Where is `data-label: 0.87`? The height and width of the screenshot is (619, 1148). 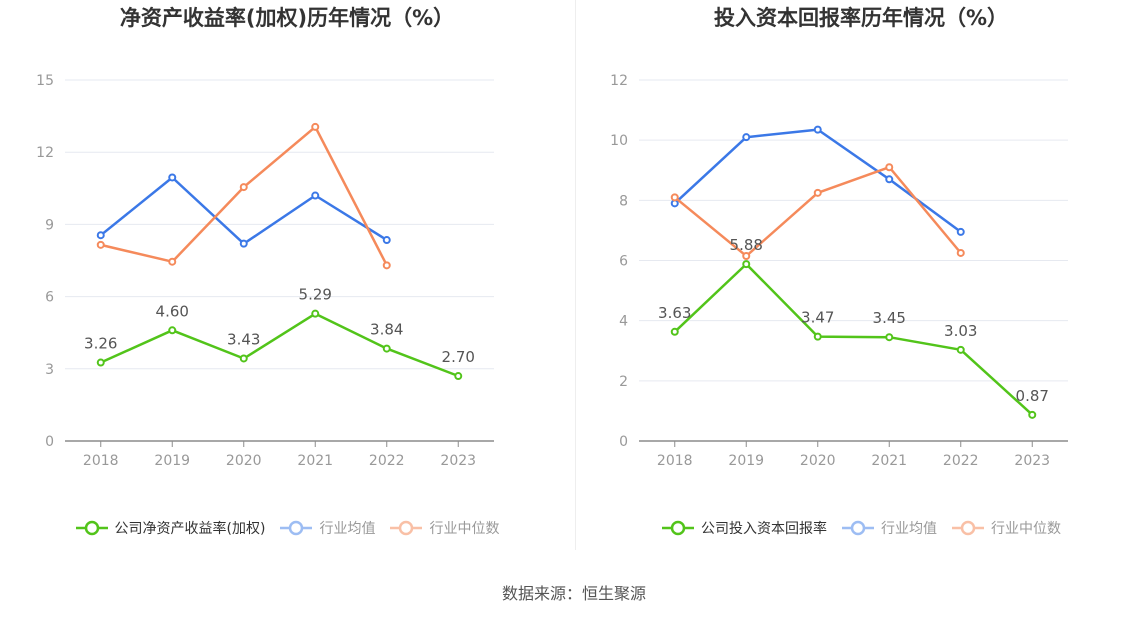 data-label: 0.87 is located at coordinates (1032, 396).